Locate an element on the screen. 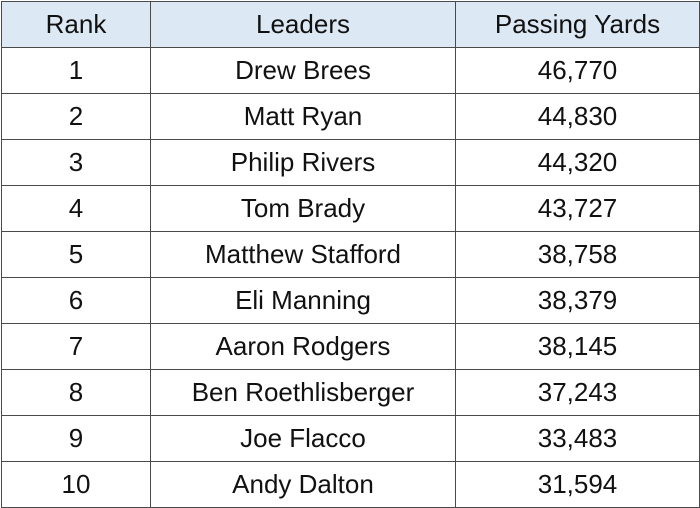 The height and width of the screenshot is (508, 700). table-row: 3 Philip Rivers 44,320 is located at coordinates (350, 162).